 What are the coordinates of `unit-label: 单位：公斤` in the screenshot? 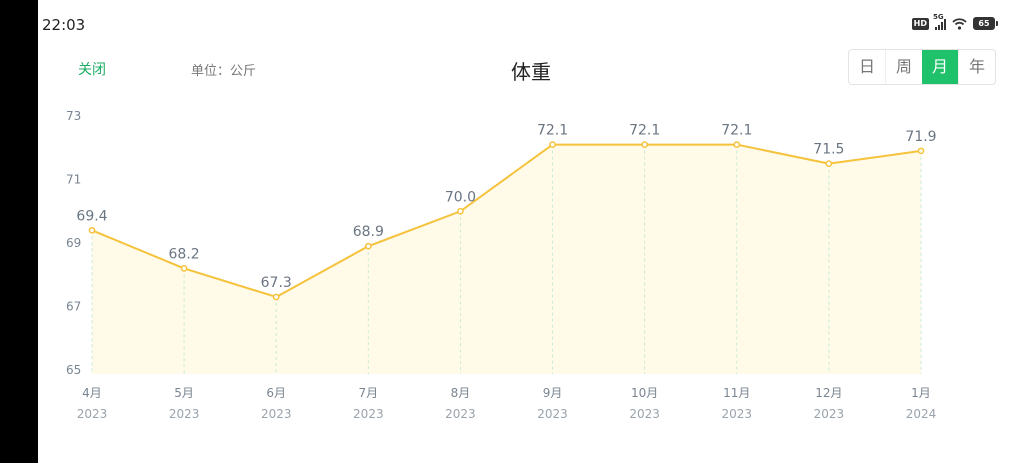 It's located at (224, 71).